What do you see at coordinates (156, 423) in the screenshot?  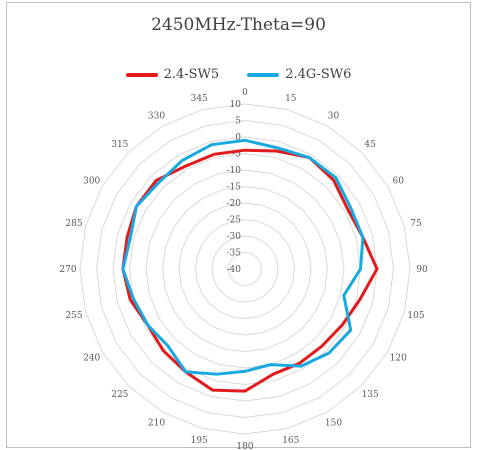 I see `angle-label: 210` at bounding box center [156, 423].